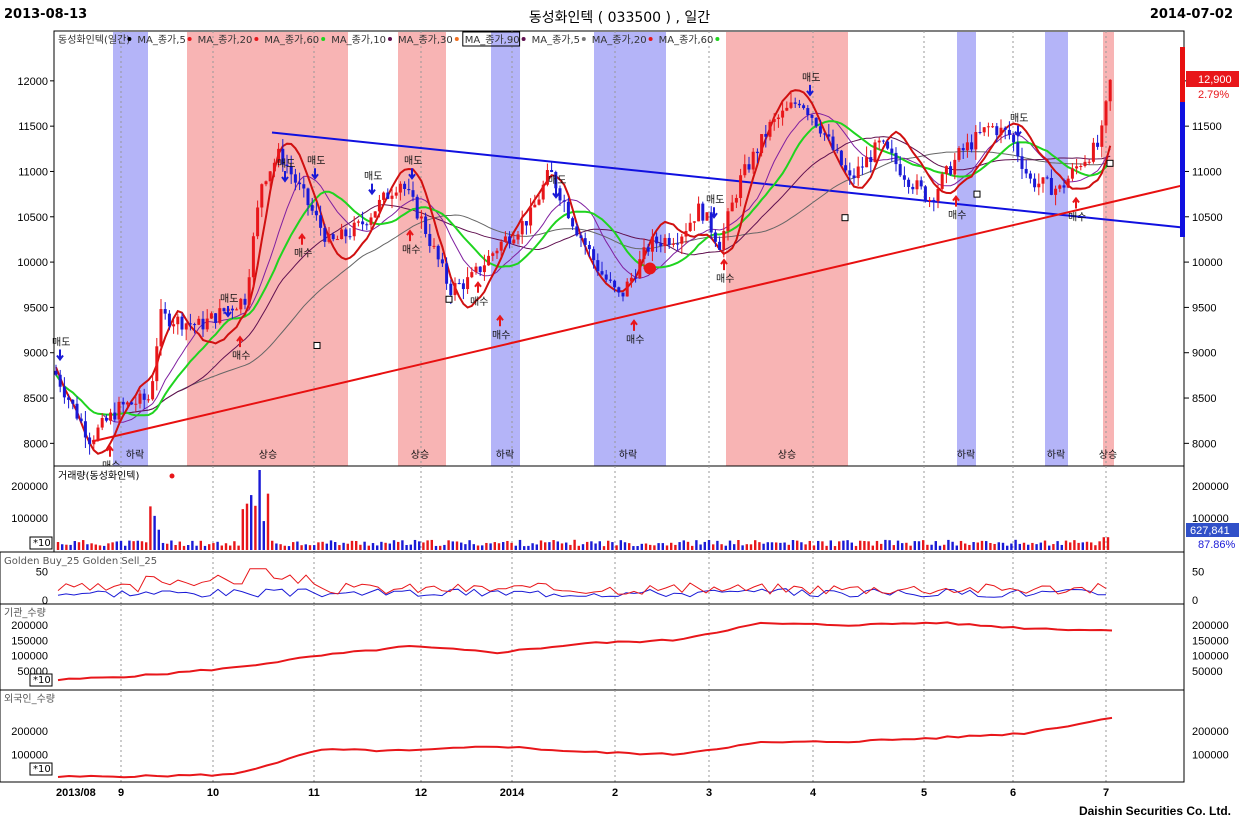 Image resolution: width=1239 pixels, height=821 pixels. I want to click on chart-title: 동성화인텍 ( 033500 ) , 일간, so click(619, 18).